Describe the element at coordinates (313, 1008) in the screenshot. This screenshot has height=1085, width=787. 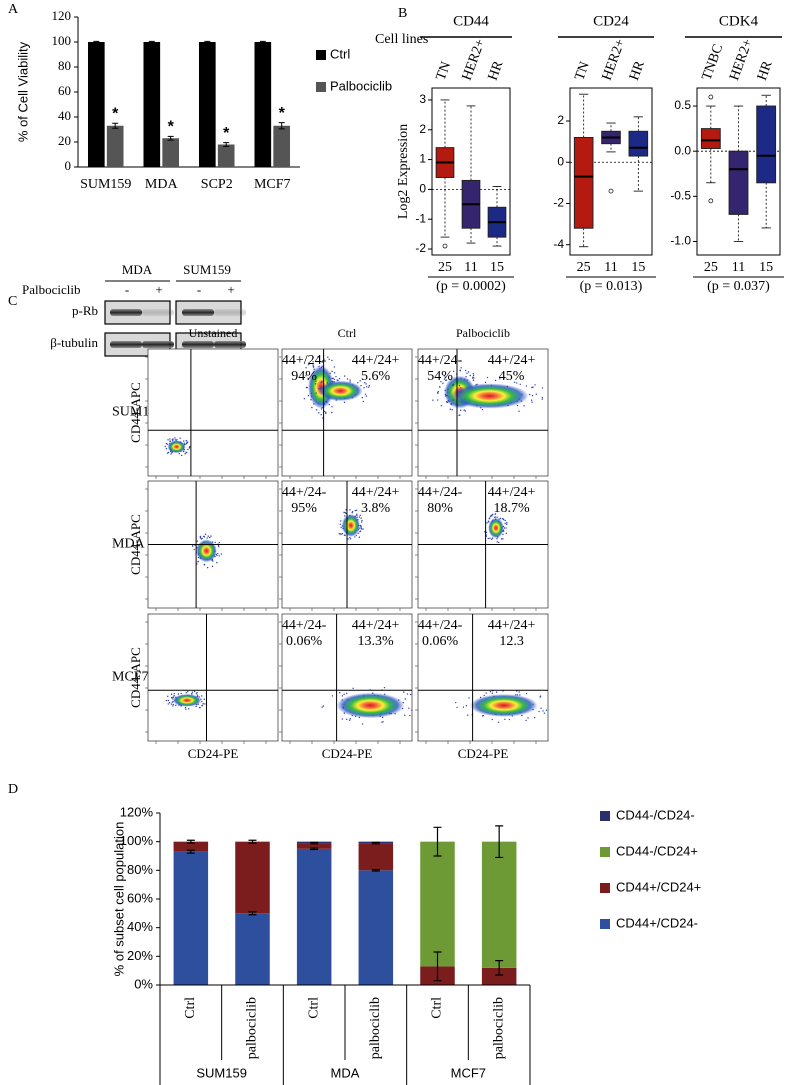
I see `x-tick-label: Ctrl` at that location.